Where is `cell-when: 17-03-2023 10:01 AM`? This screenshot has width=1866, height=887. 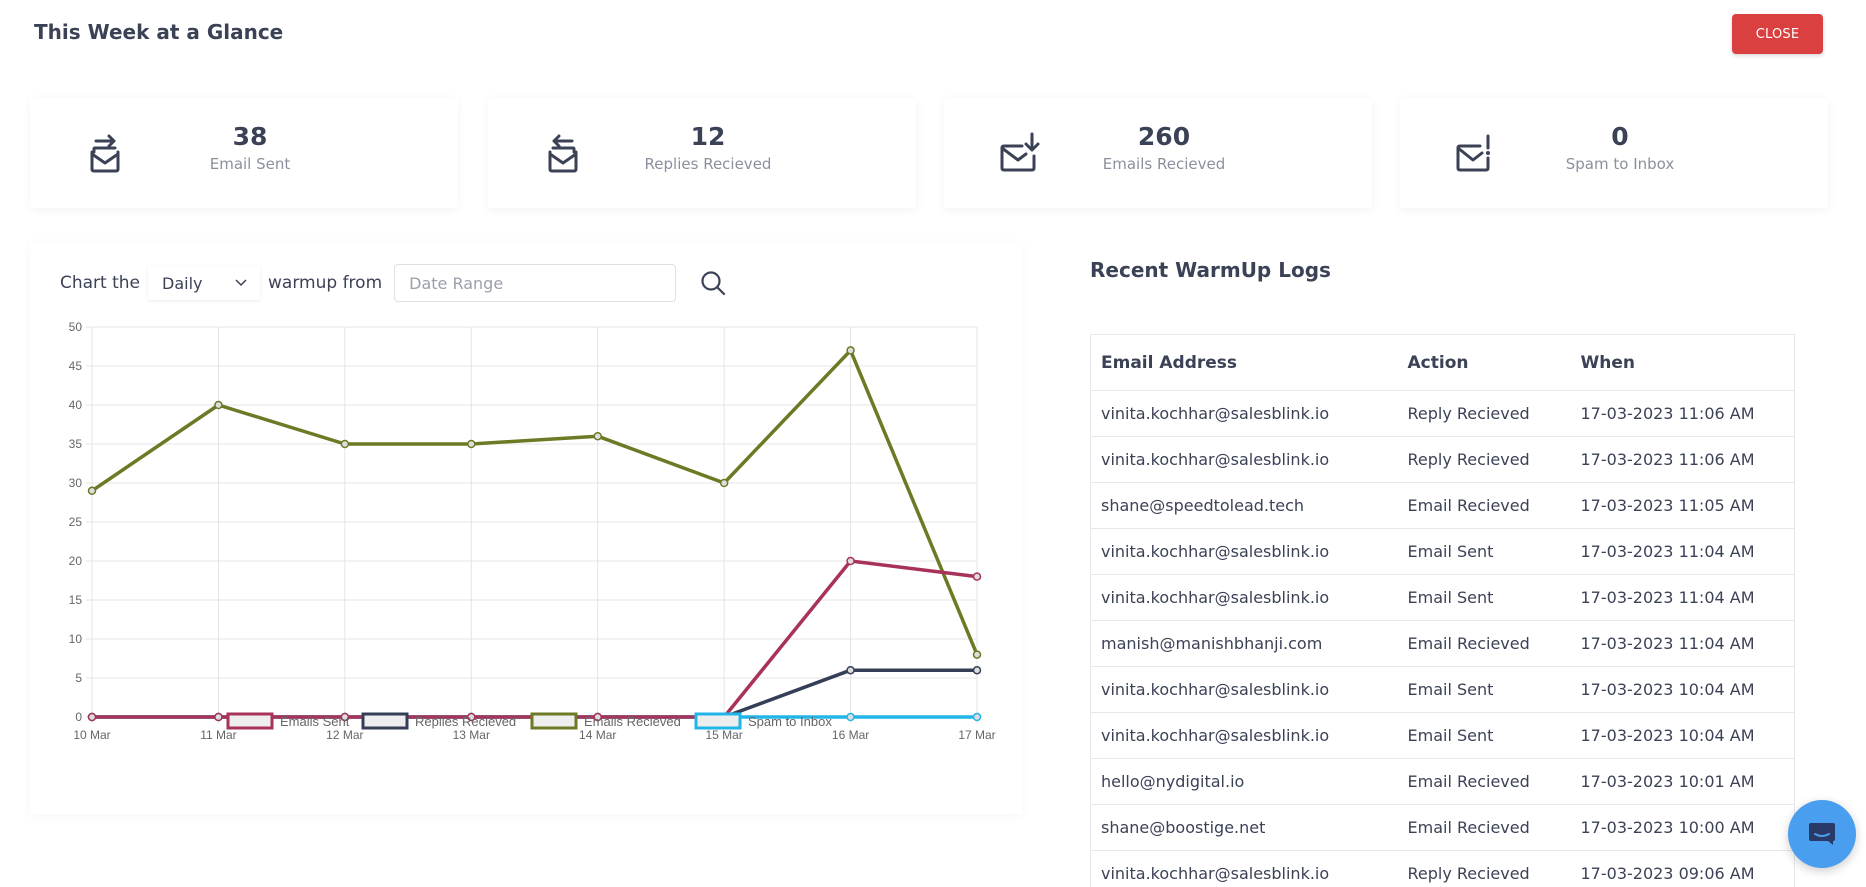
cell-when: 17-03-2023 10:01 AM is located at coordinates (1682, 781).